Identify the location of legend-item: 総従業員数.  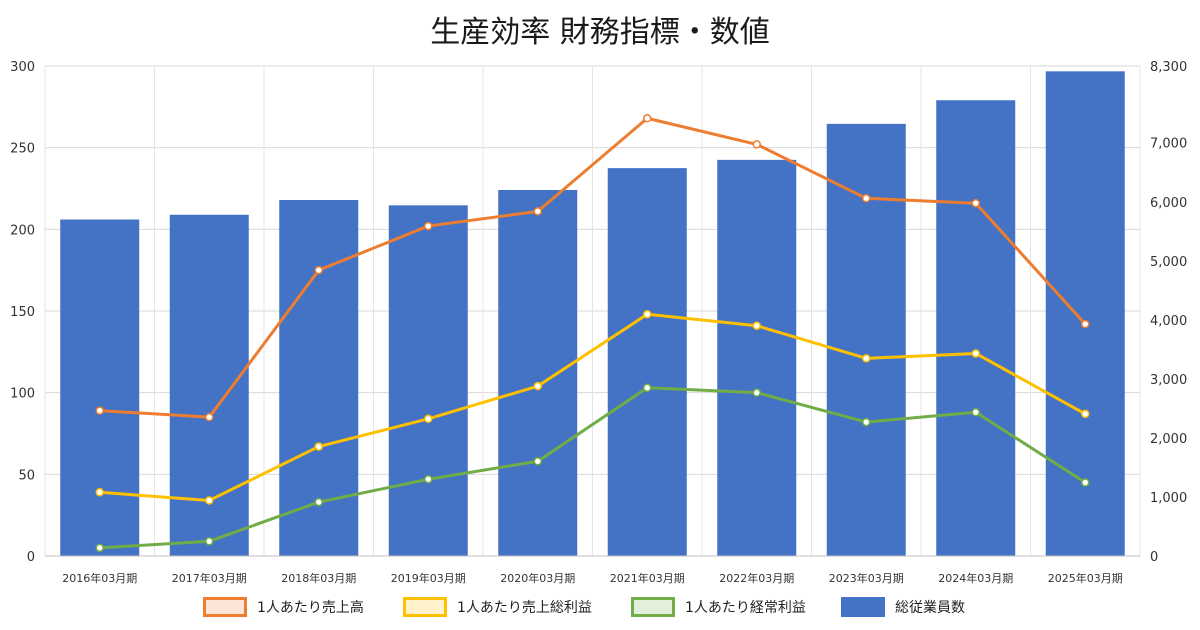
(903, 607).